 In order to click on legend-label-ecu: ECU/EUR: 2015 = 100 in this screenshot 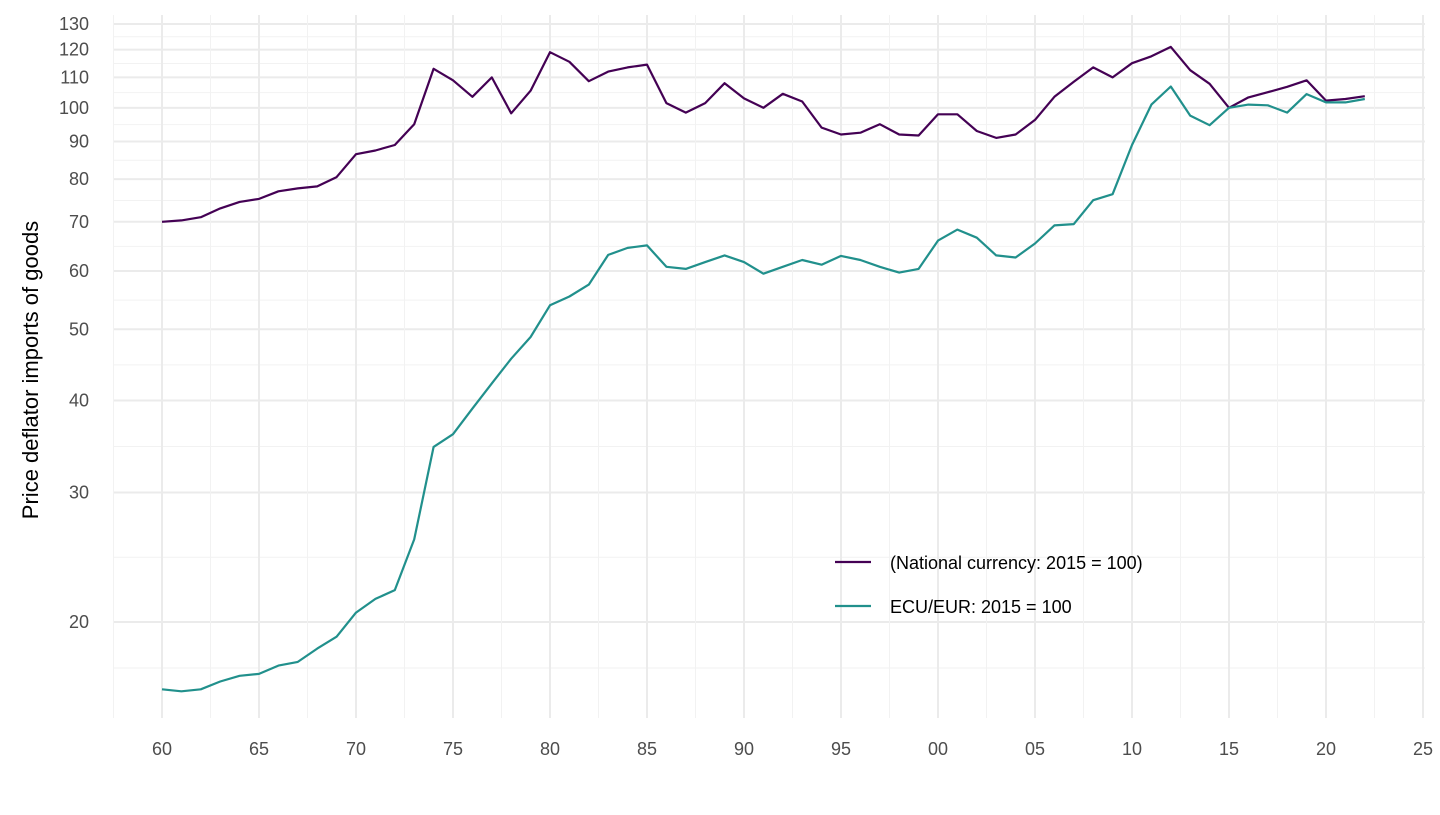, I will do `click(981, 607)`.